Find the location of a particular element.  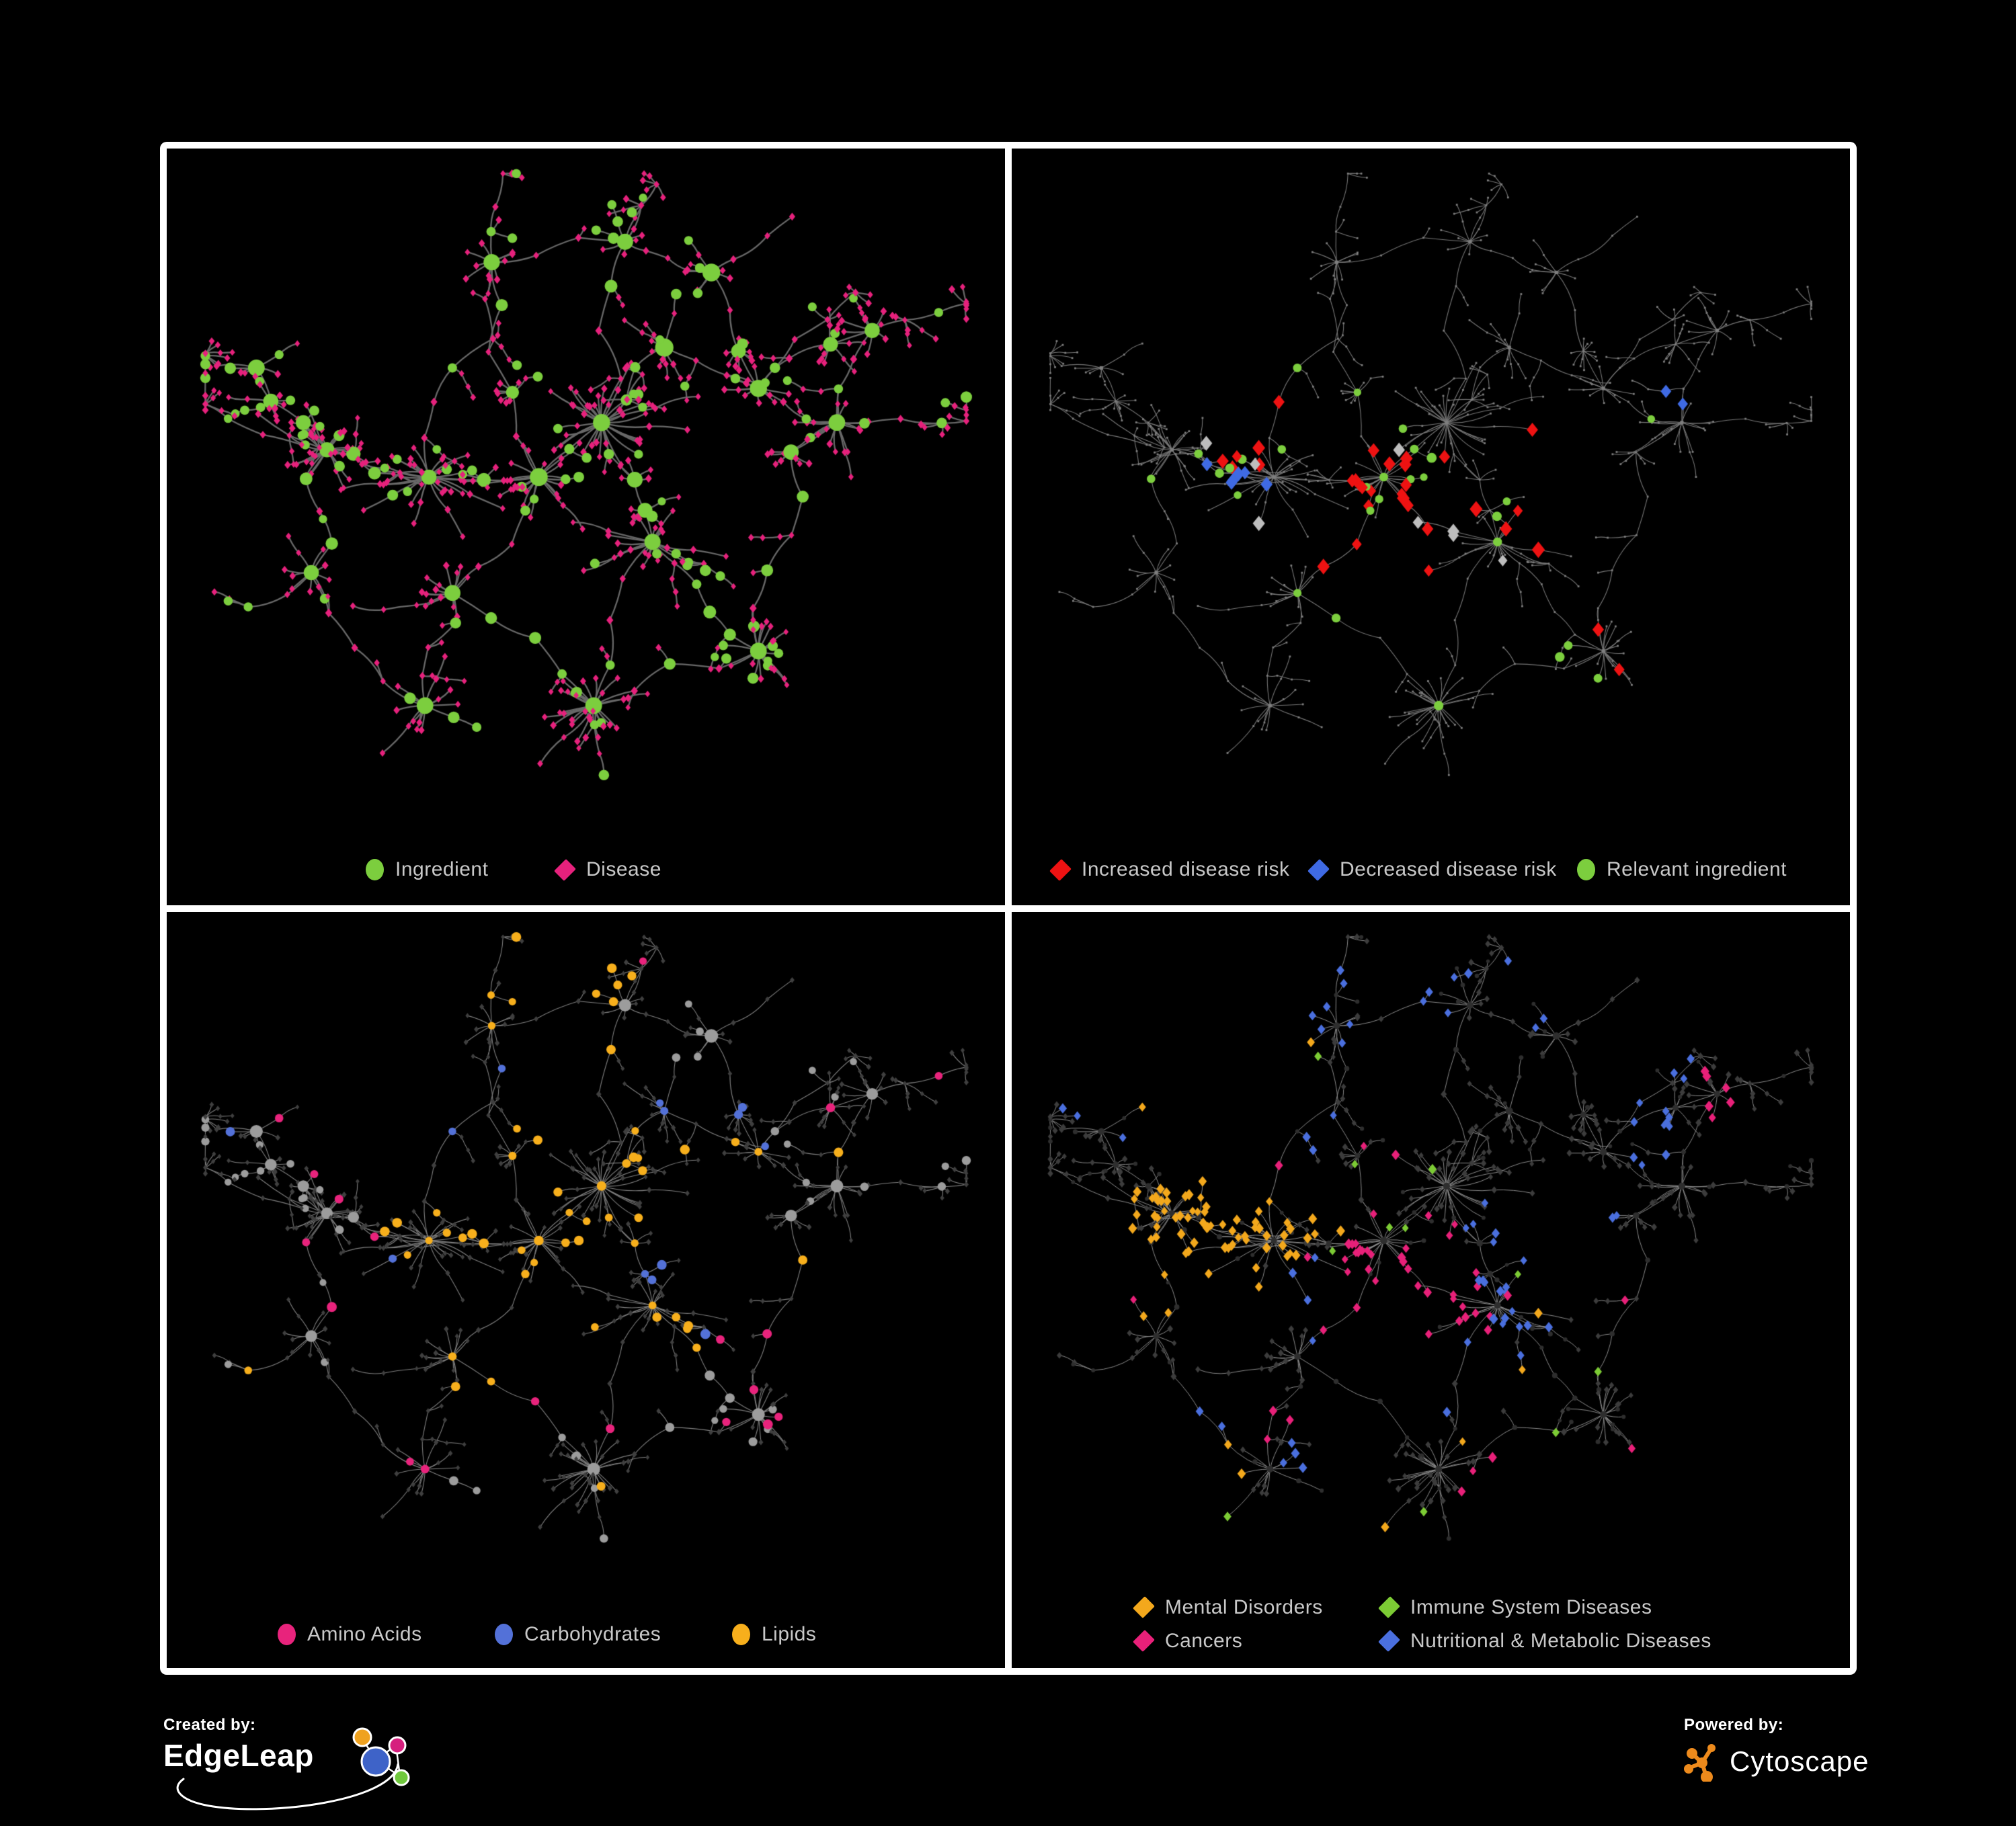

legend-item-nutritional-metabolic: Nutritional & Metabolic Diseases is located at coordinates (1544, 1641).